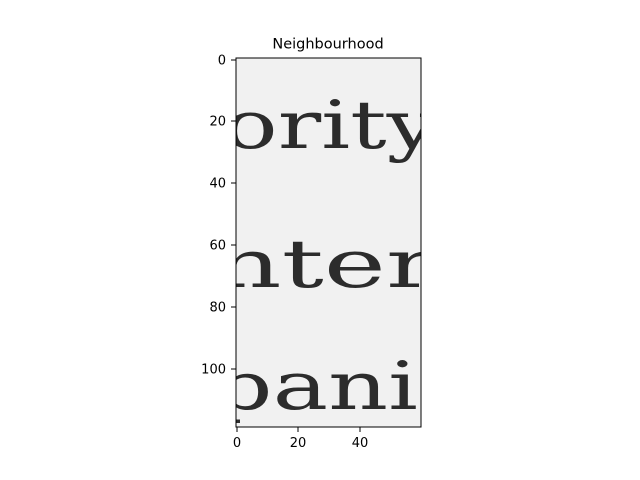 The width and height of the screenshot is (640, 480). What do you see at coordinates (213, 370) in the screenshot?
I see `y-tick-label: 100` at bounding box center [213, 370].